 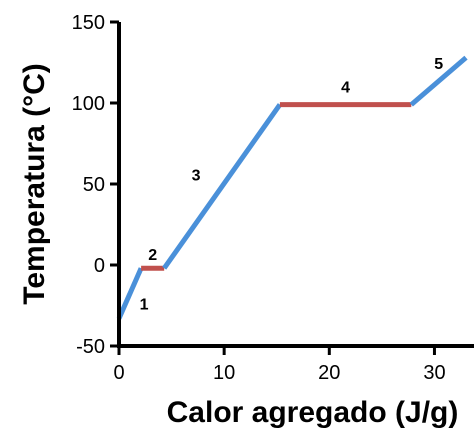 I want to click on x-tick-label: 20, so click(x=329, y=373).